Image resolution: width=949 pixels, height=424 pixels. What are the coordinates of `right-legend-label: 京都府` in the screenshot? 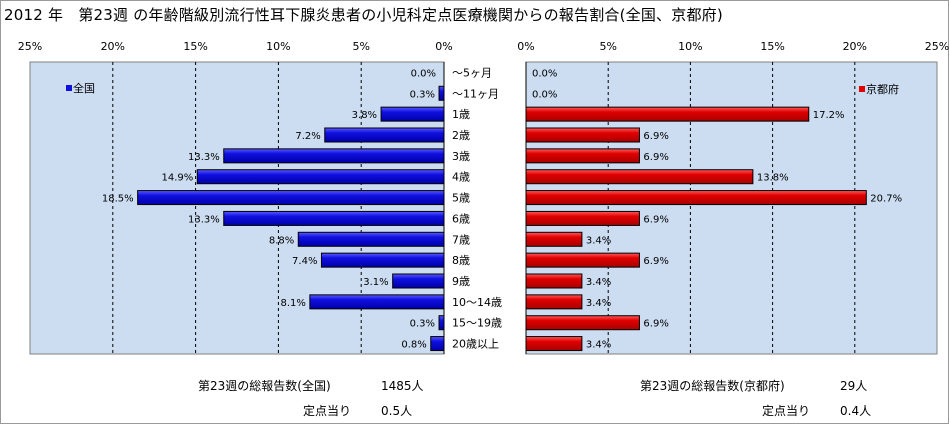 It's located at (882, 89).